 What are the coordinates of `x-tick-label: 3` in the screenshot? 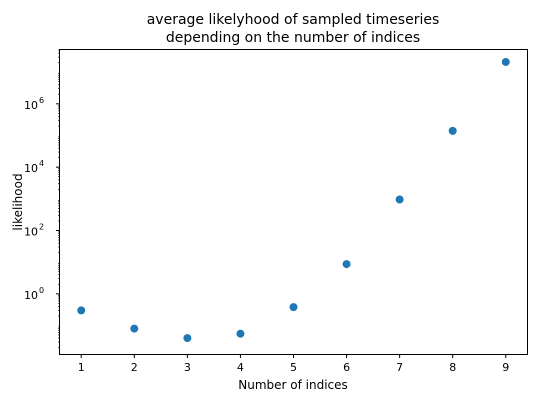 It's located at (187, 367).